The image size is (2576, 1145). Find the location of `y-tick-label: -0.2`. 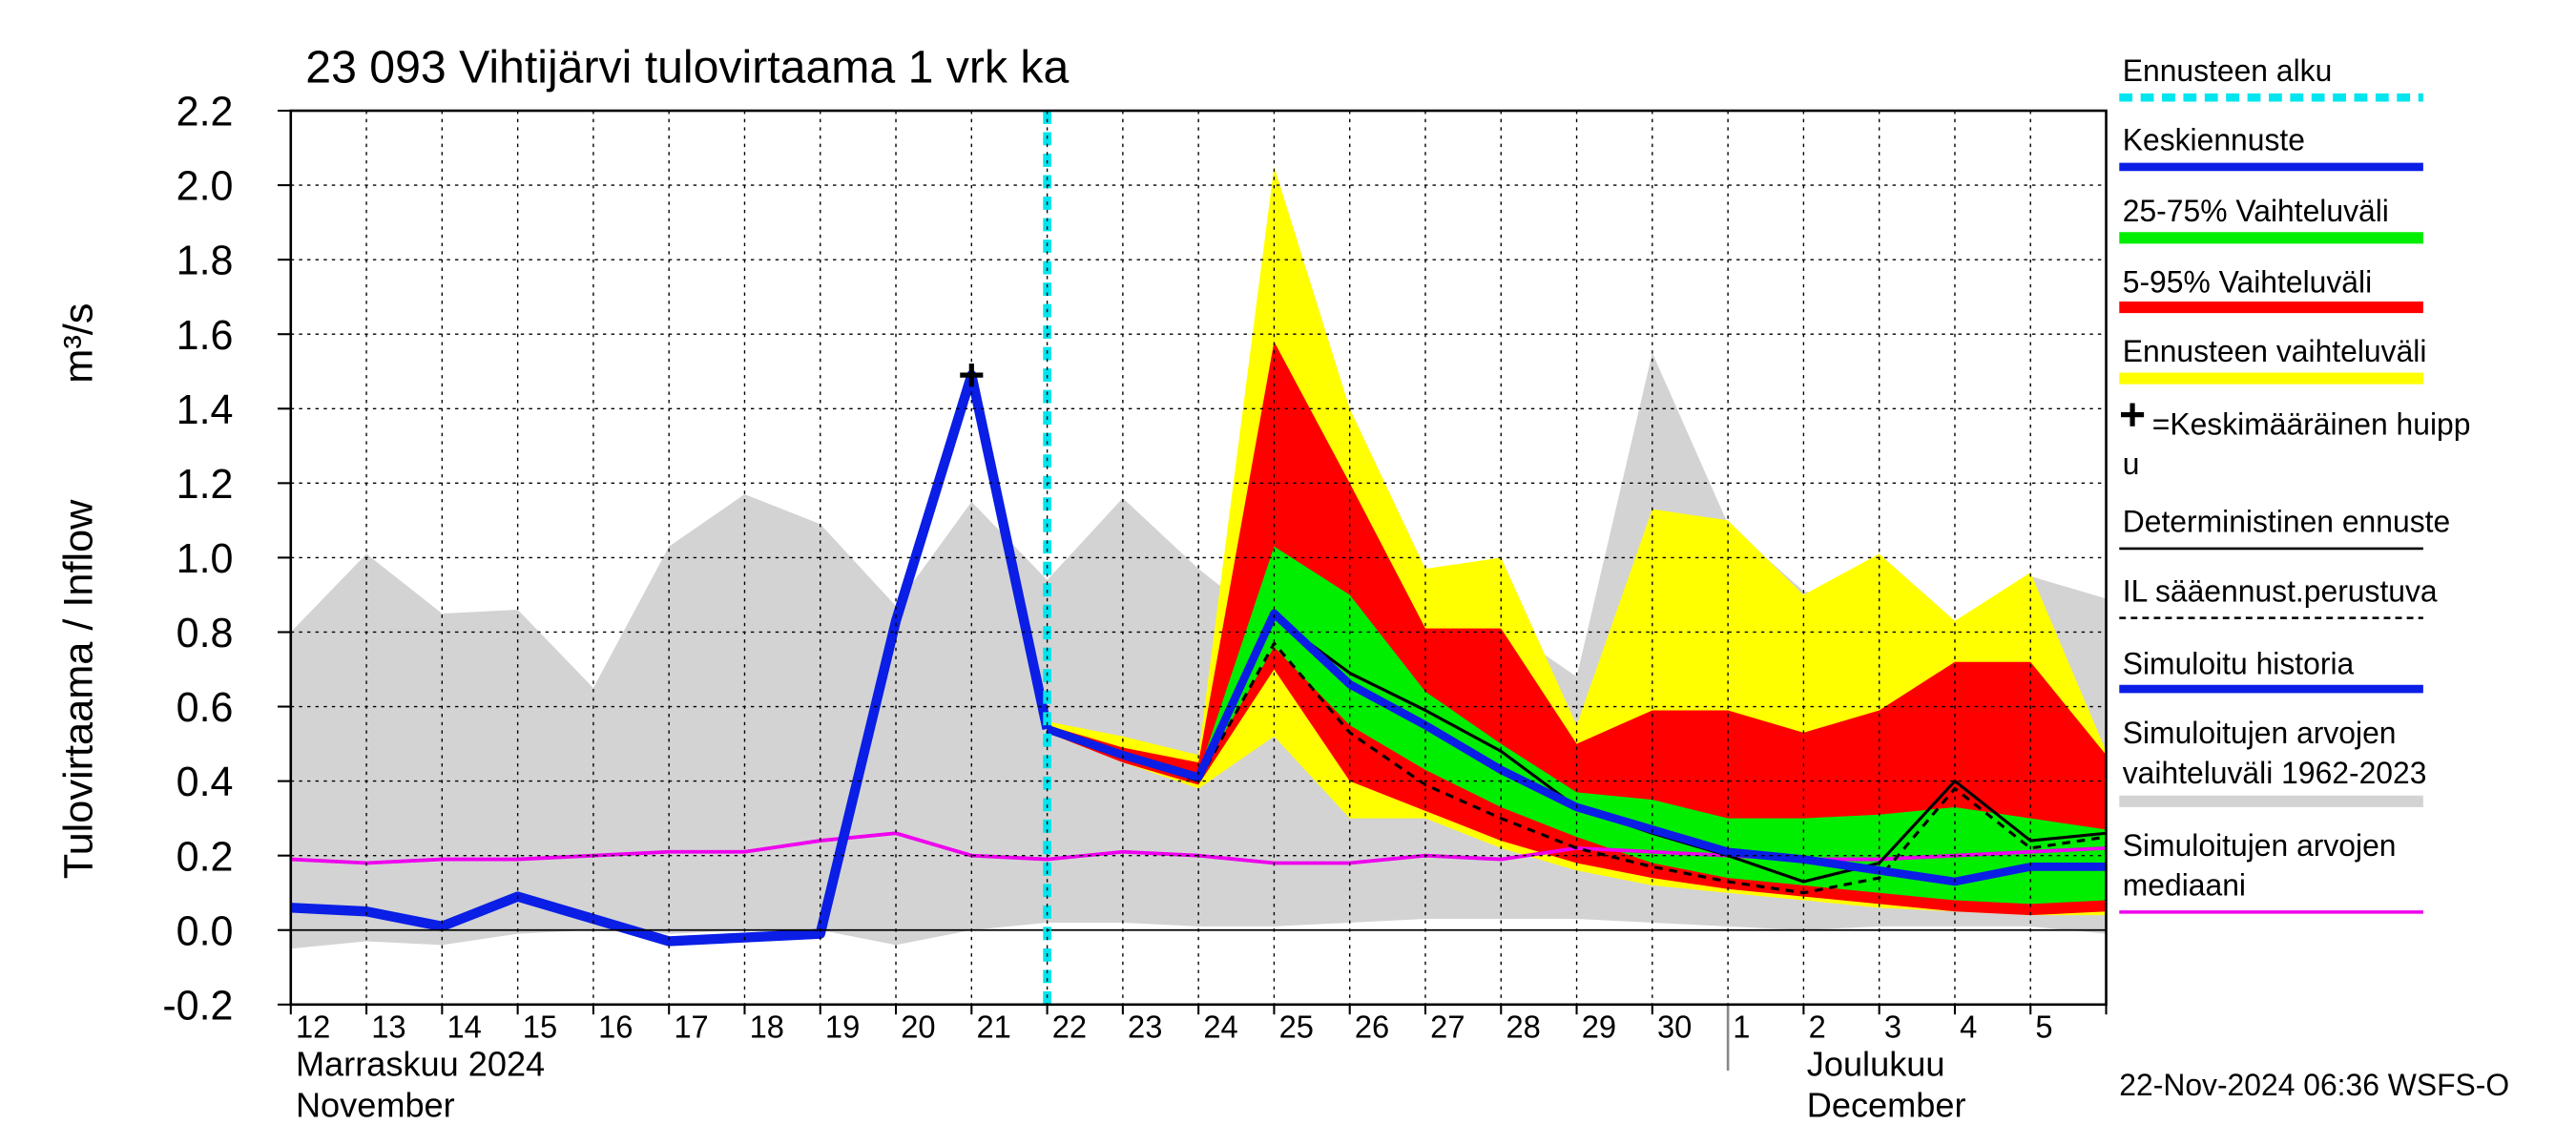

y-tick-label: -0.2 is located at coordinates (197, 1006).